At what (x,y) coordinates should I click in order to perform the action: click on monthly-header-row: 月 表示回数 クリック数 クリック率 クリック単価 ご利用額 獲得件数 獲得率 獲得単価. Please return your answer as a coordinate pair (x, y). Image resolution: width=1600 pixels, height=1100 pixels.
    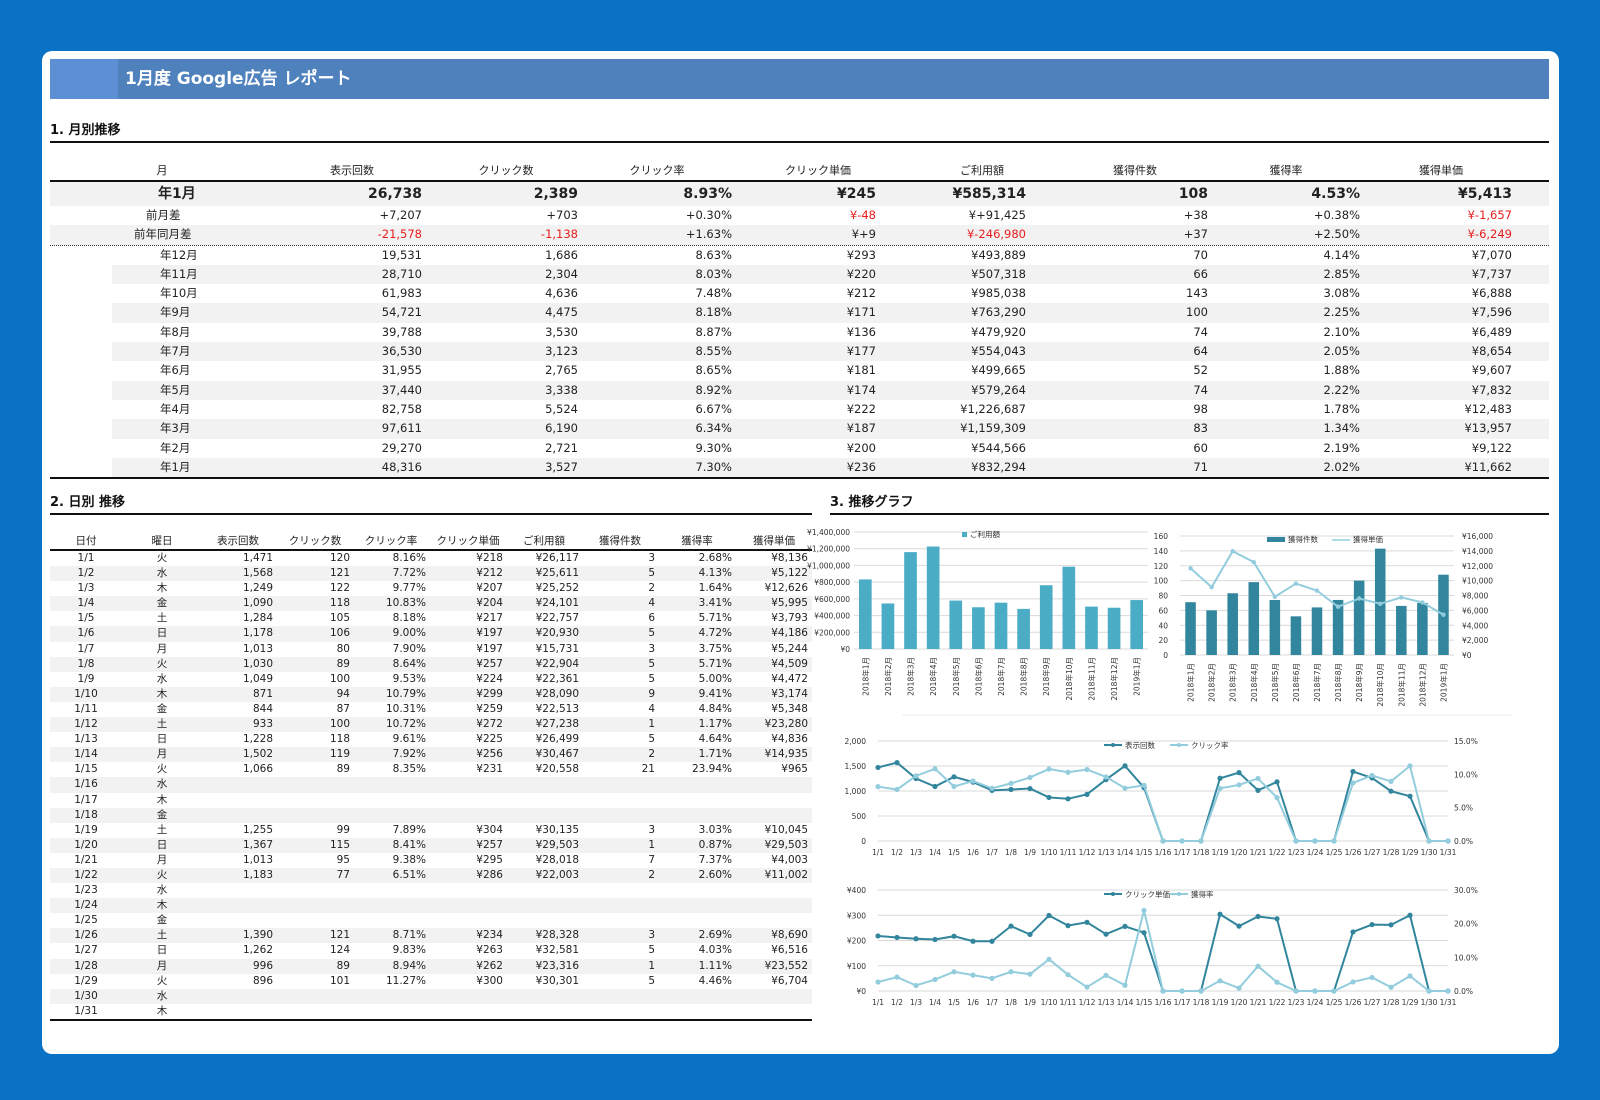
    Looking at the image, I should click on (799, 171).